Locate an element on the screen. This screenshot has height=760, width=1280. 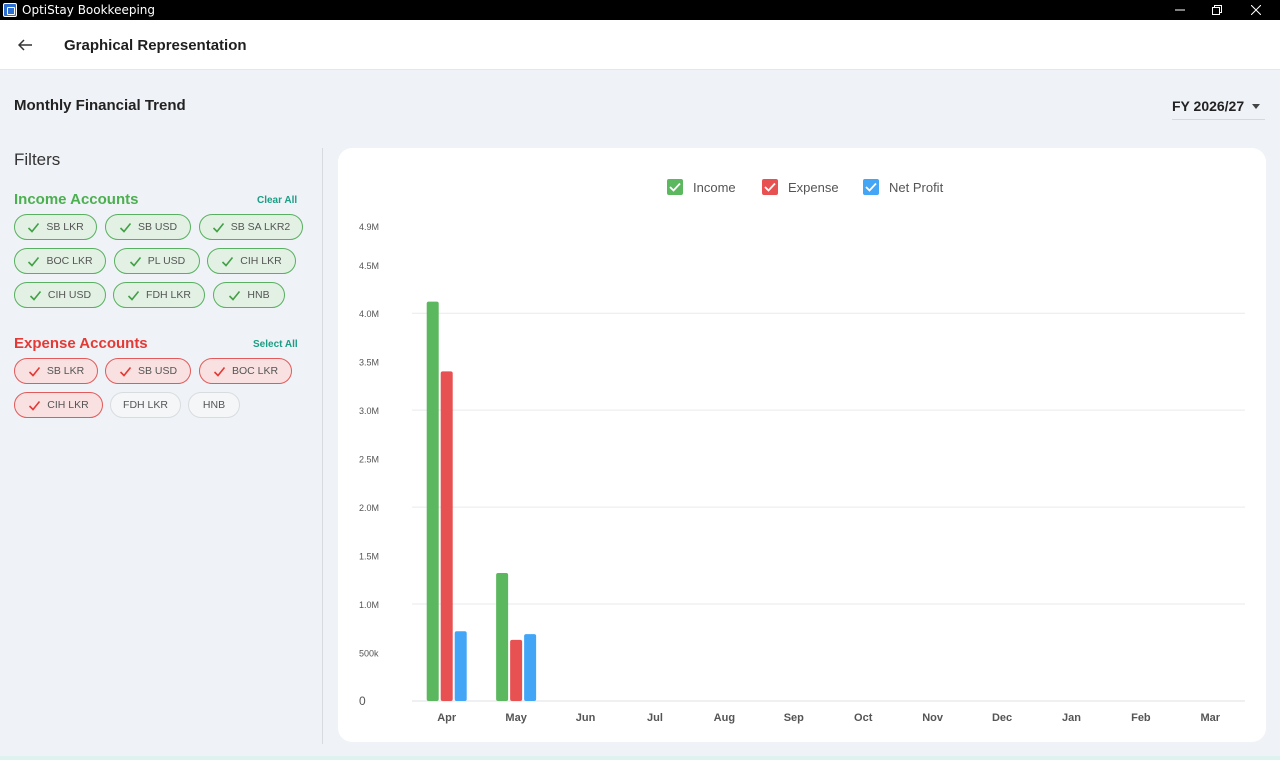
close-button is located at coordinates (1256, 10).